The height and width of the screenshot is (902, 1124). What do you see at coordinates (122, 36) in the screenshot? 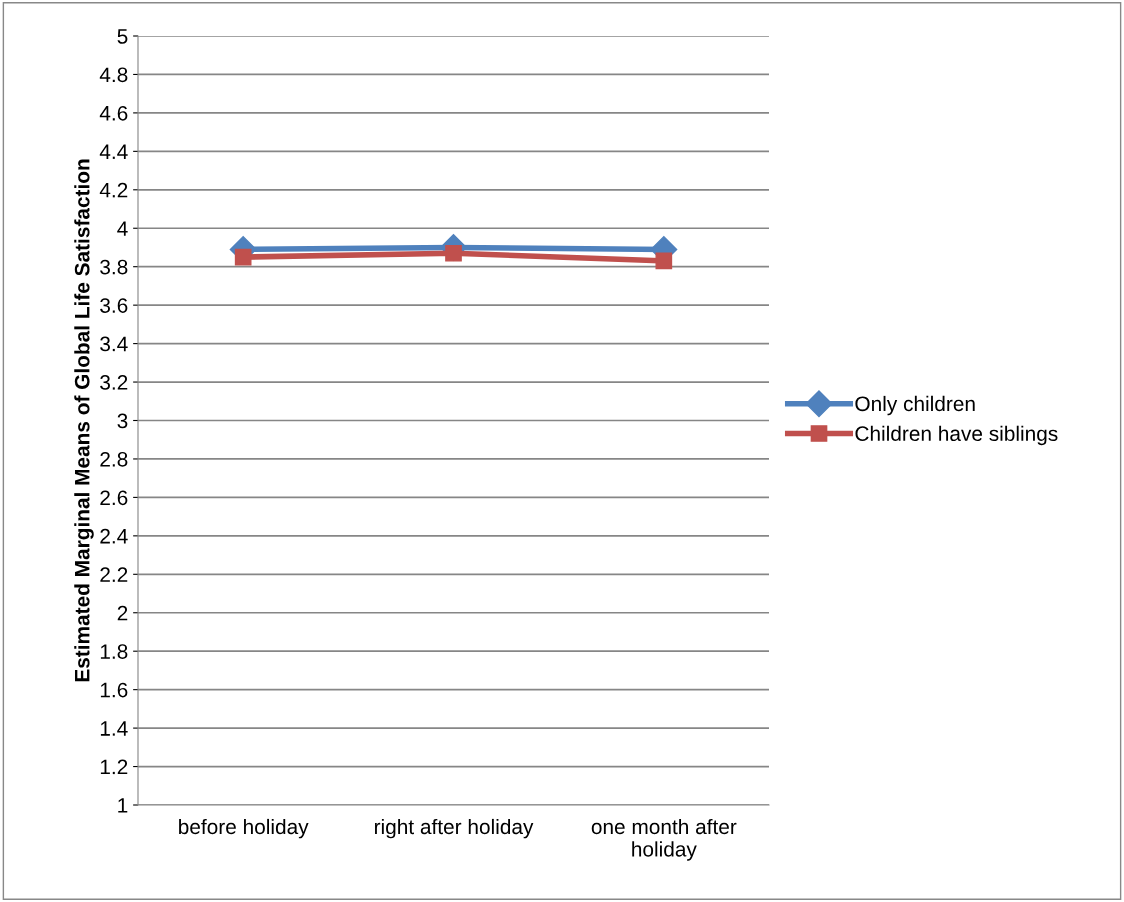
I see `y-tick-label: 5` at bounding box center [122, 36].